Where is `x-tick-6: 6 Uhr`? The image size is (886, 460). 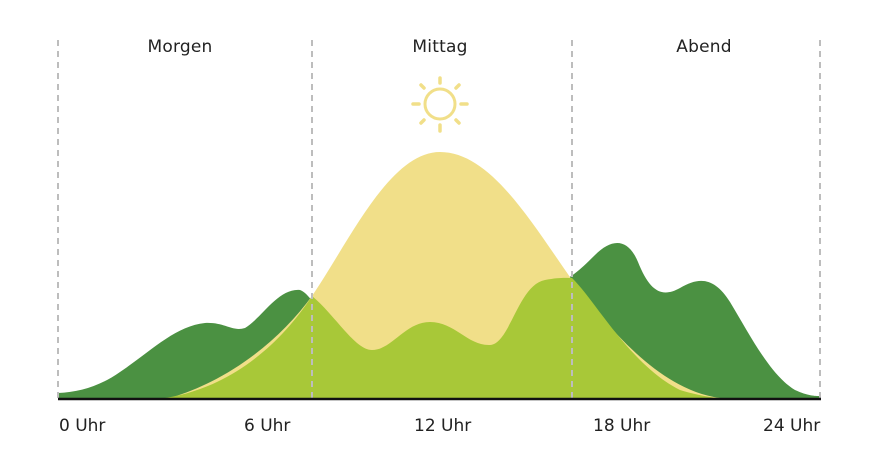 x-tick-6: 6 Uhr is located at coordinates (267, 426).